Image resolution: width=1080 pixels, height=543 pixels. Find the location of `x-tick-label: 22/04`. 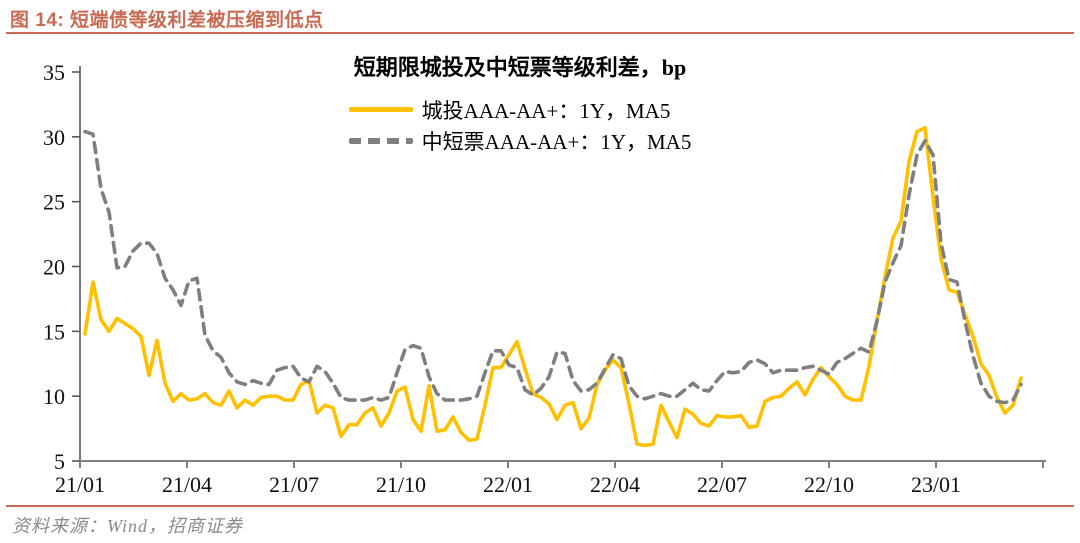

x-tick-label: 22/04 is located at coordinates (615, 484).